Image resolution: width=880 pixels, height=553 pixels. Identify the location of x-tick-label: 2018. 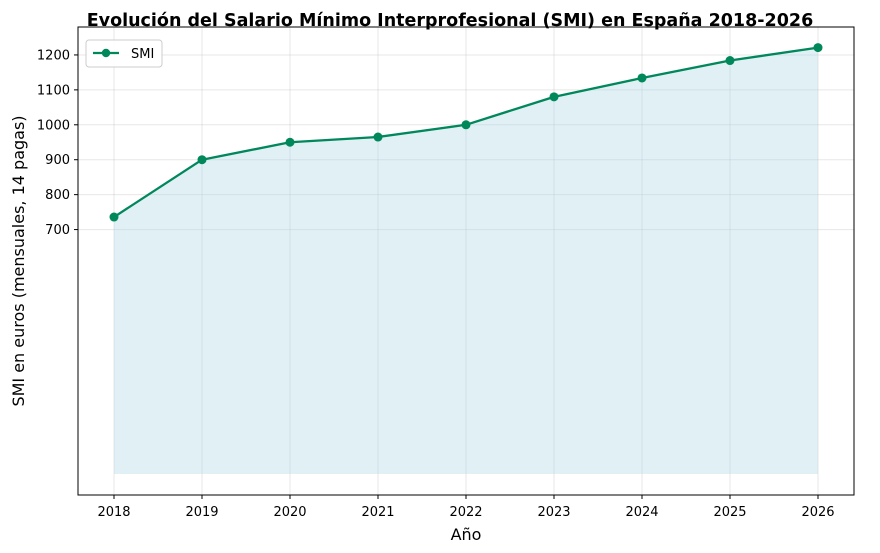
(113, 512).